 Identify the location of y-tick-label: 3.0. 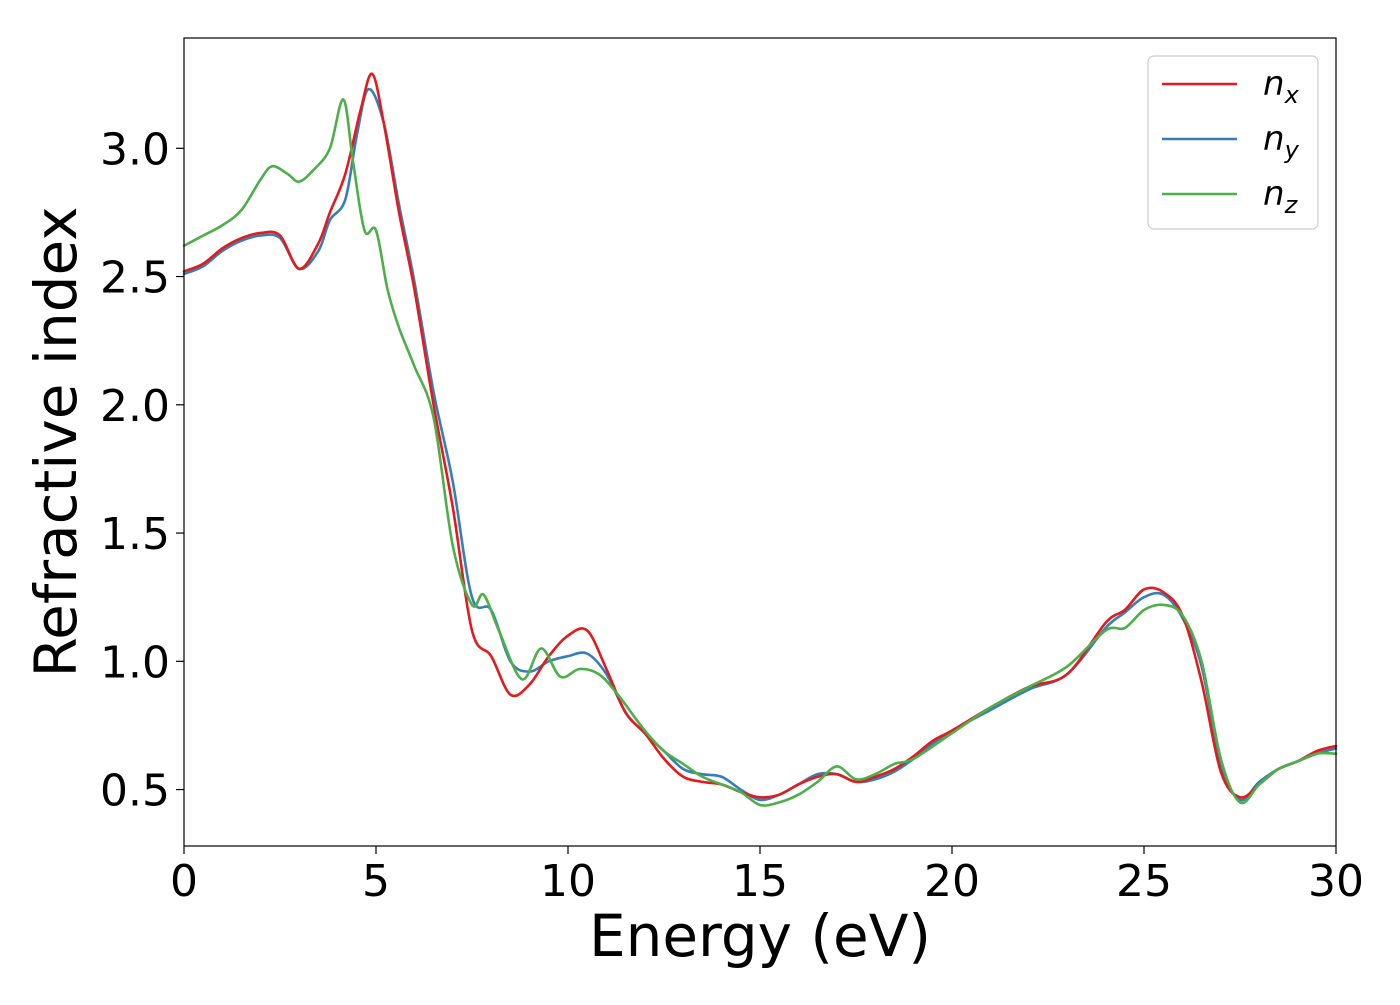
(135, 149).